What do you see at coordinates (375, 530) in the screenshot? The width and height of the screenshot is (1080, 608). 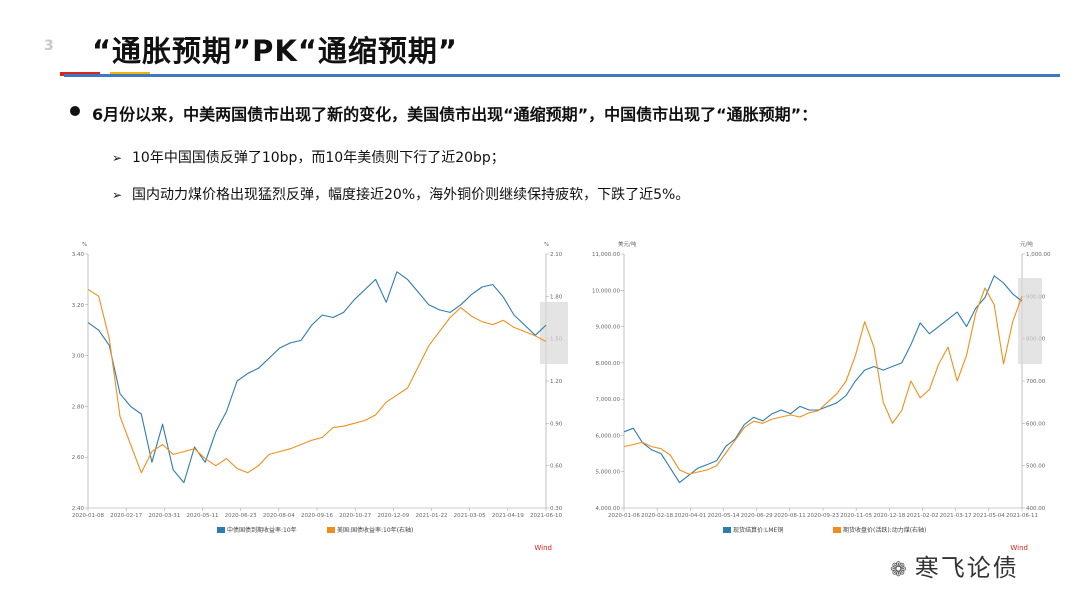 I see `legend-label: 美国:国债收益率:10年(右轴)` at bounding box center [375, 530].